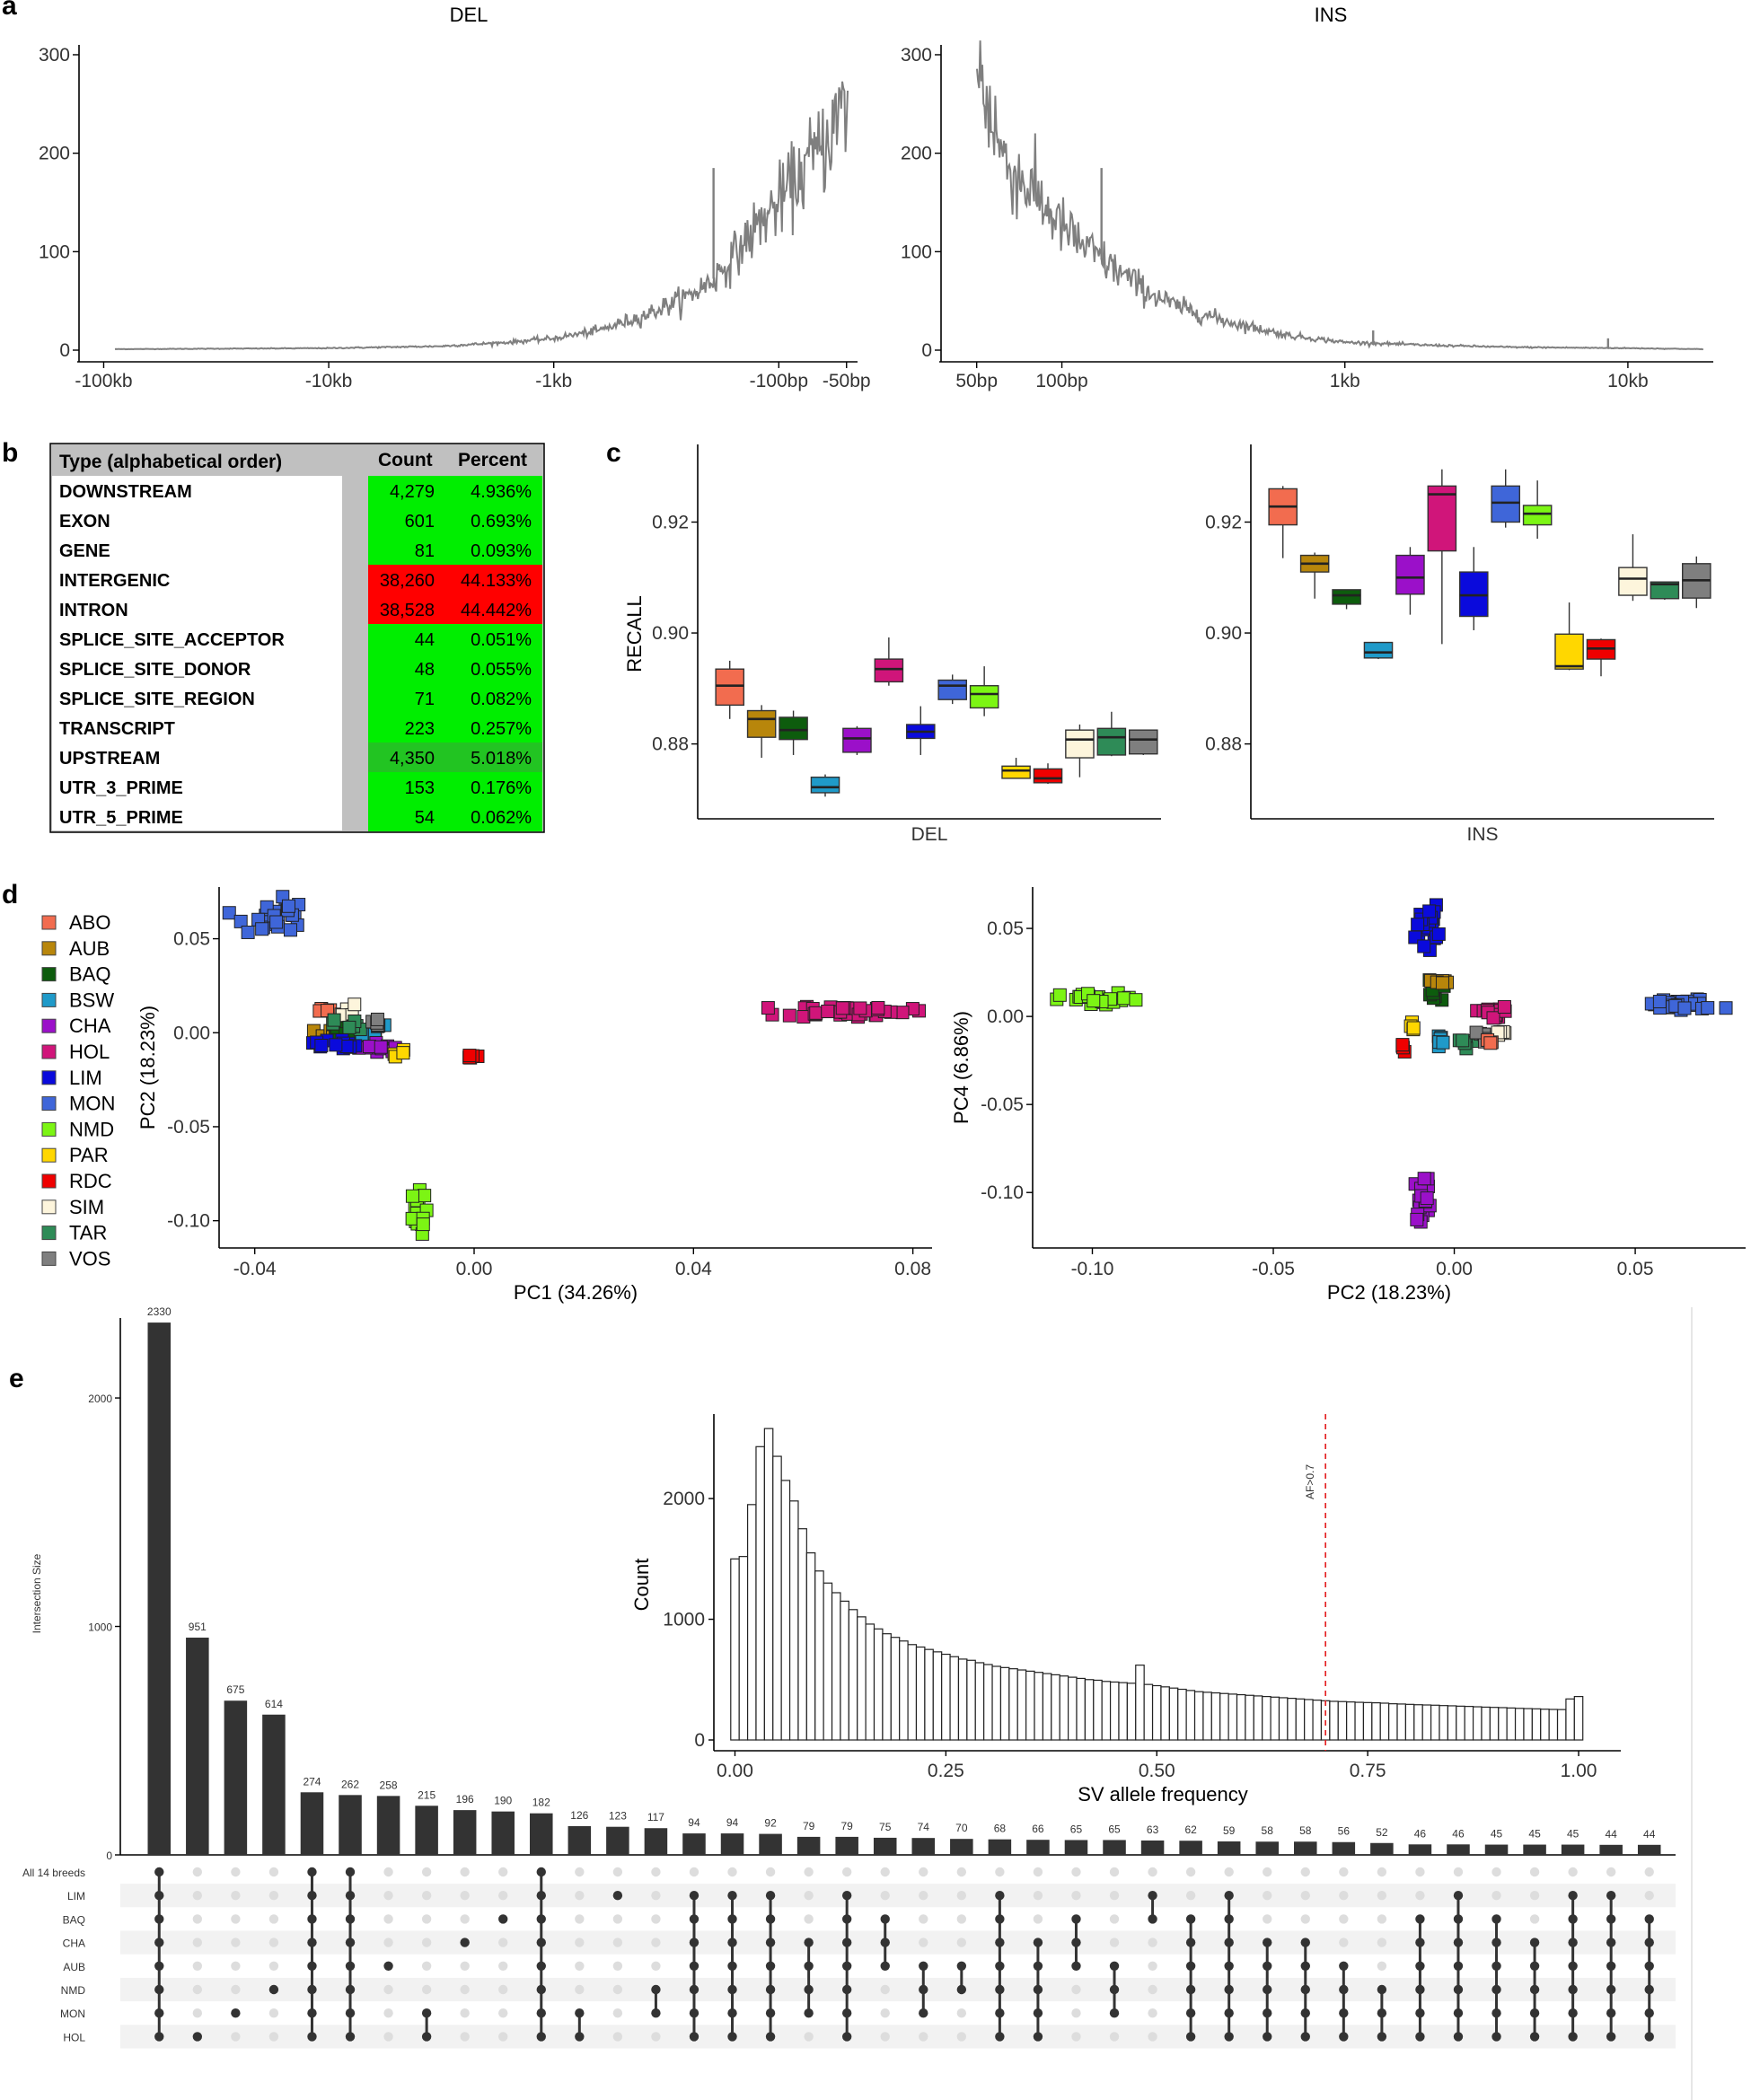  Describe the element at coordinates (89, 1258) in the screenshot. I see `legend-label: VOS` at that location.